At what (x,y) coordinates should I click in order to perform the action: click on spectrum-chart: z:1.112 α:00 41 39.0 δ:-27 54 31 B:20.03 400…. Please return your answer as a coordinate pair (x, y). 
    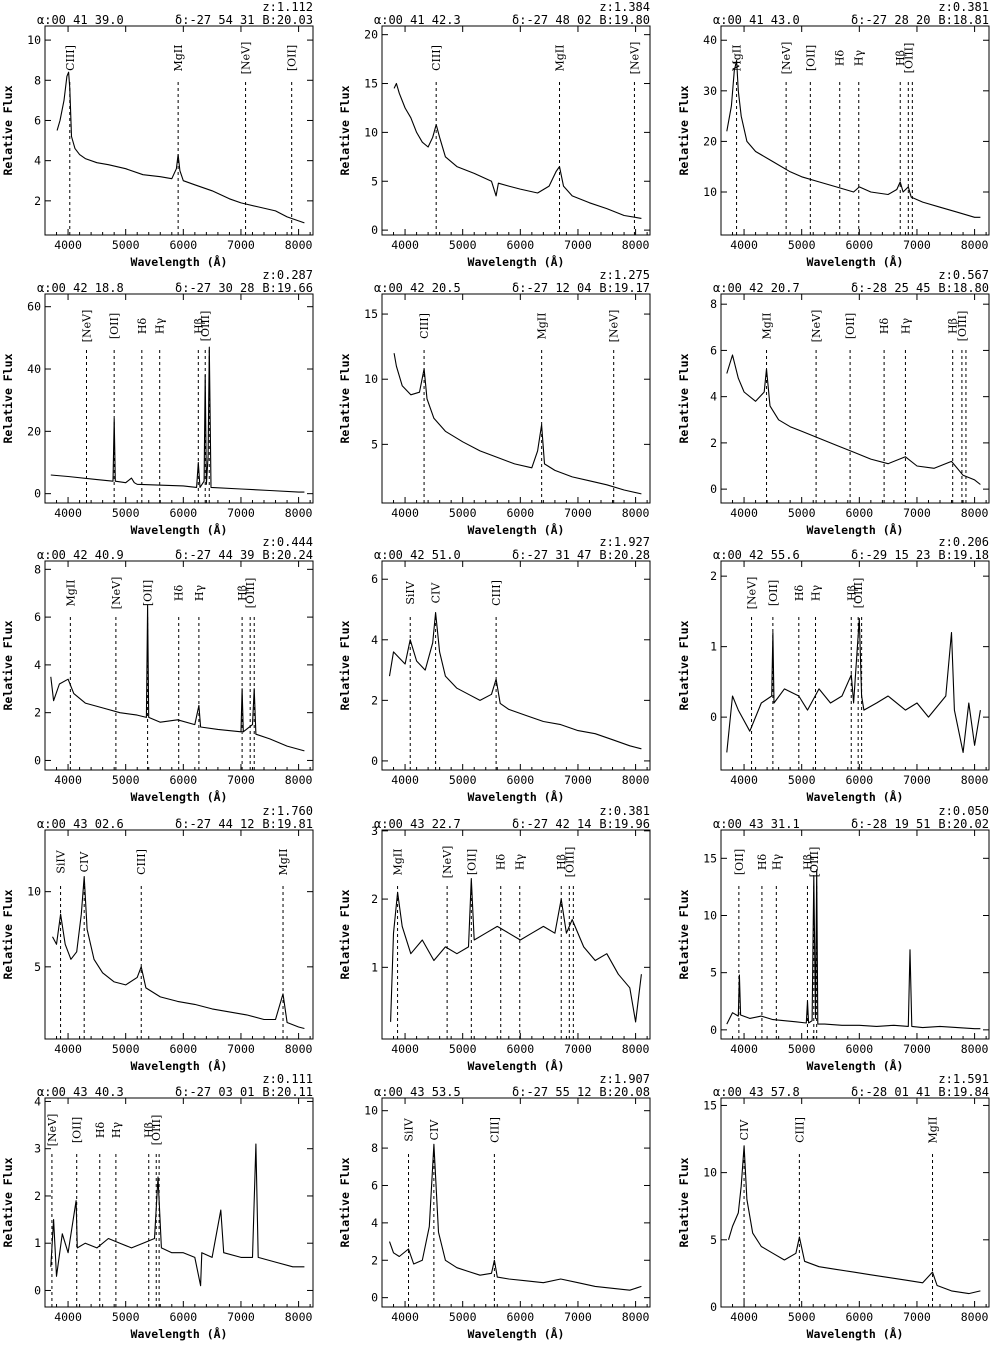
    Looking at the image, I should click on (157, 134).